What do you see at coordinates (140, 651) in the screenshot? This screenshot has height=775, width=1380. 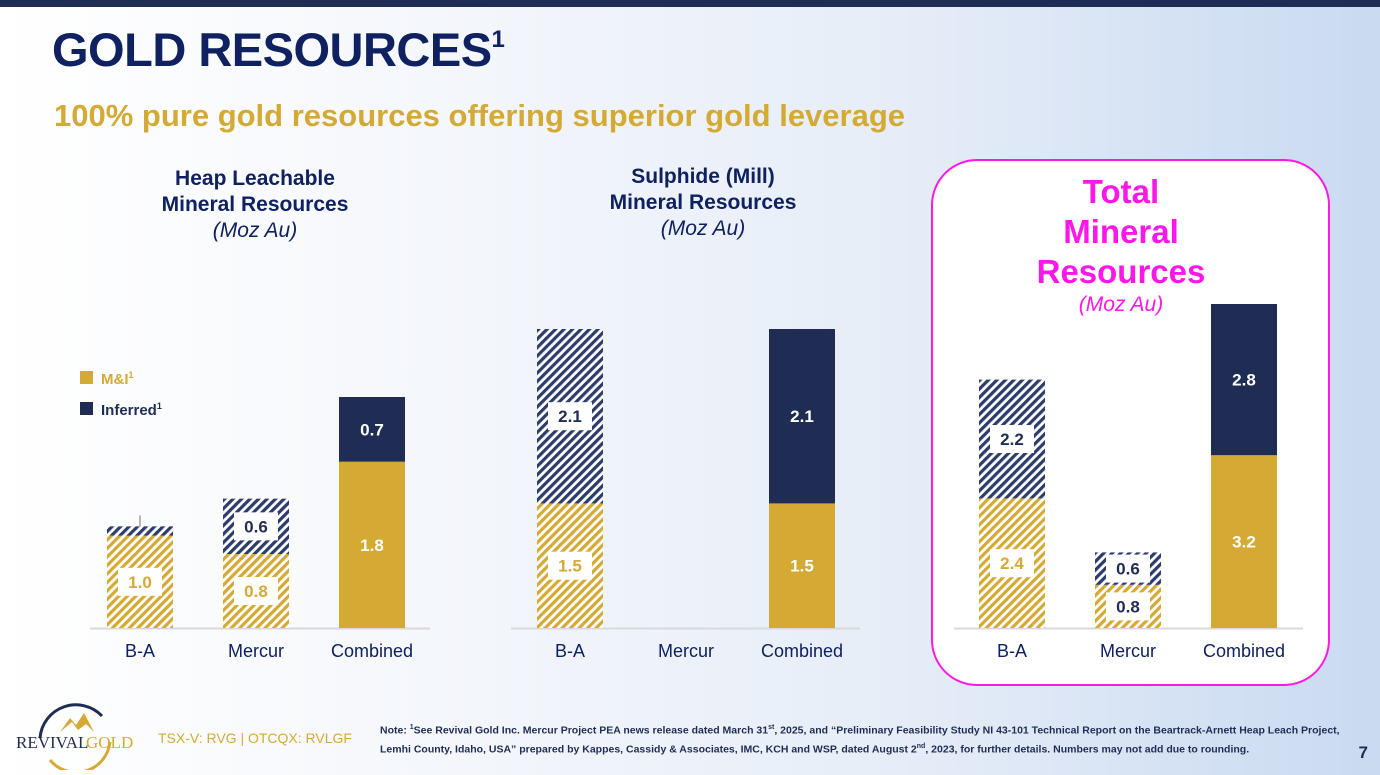 I see `heap-category-label: B-A` at bounding box center [140, 651].